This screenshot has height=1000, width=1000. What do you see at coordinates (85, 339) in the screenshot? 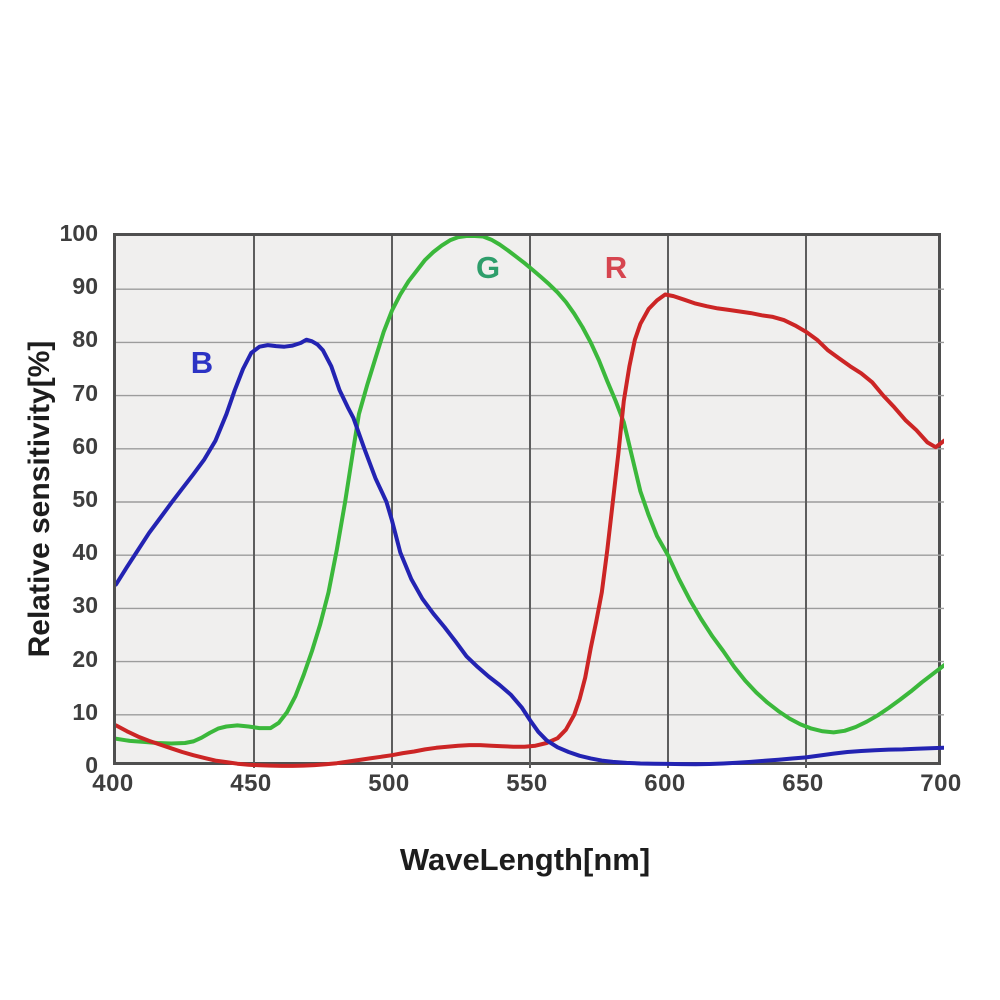
I see `y-tick-label-80: 80` at bounding box center [85, 339].